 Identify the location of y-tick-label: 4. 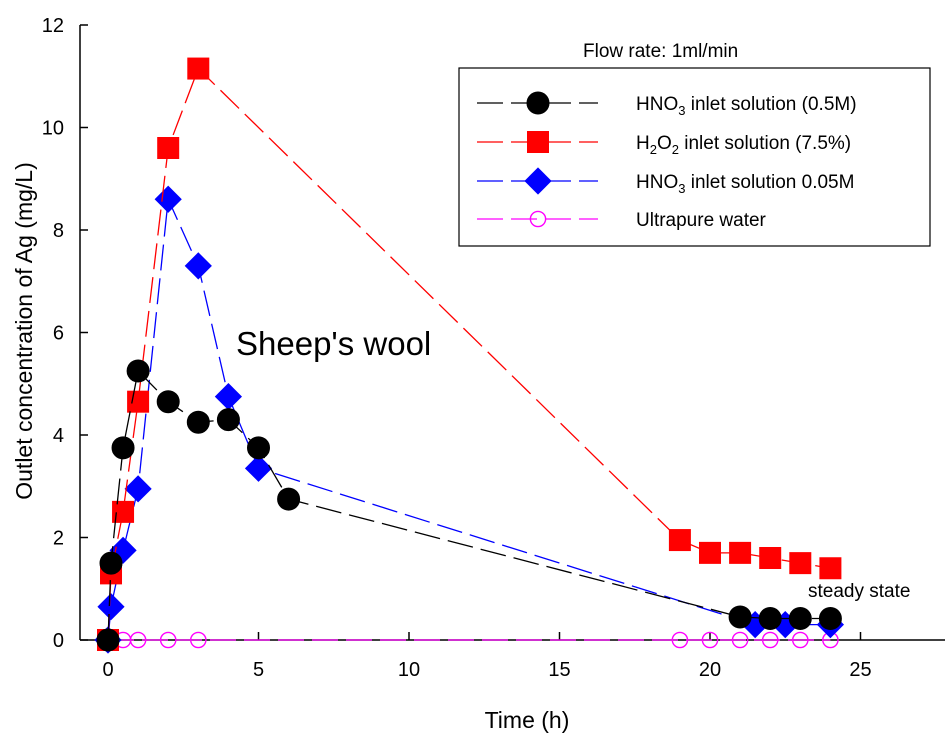
(58, 436).